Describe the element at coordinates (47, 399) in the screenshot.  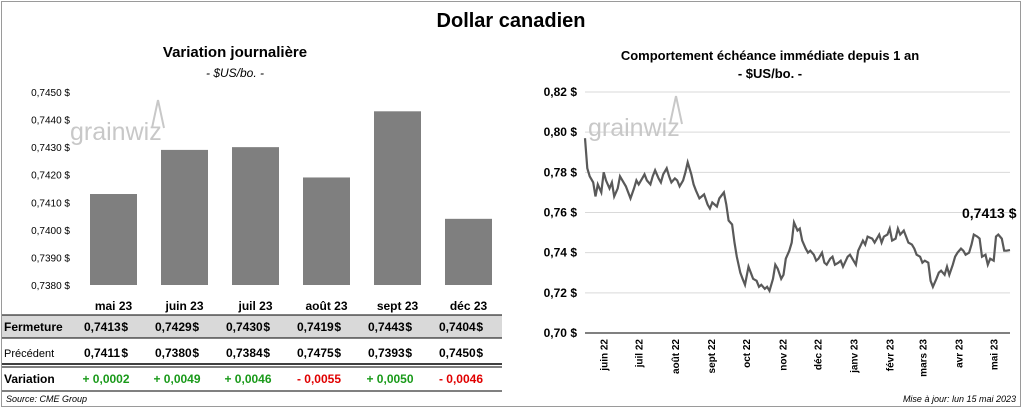
I see `source-note: Source: CME Group` at that location.